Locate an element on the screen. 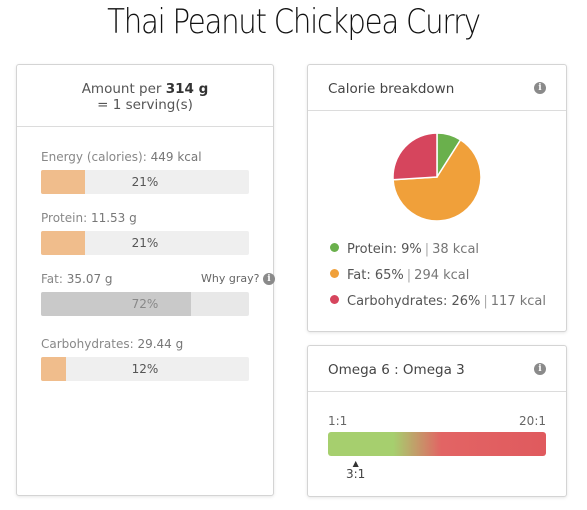  serving-count: = 1 serving(s) is located at coordinates (145, 105).